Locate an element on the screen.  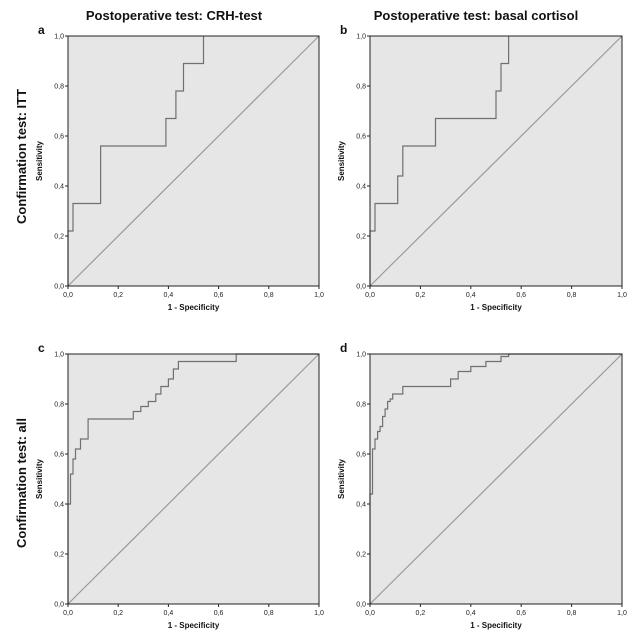
column-title-crh: Postoperative test: CRH-test is located at coordinates (174, 15).